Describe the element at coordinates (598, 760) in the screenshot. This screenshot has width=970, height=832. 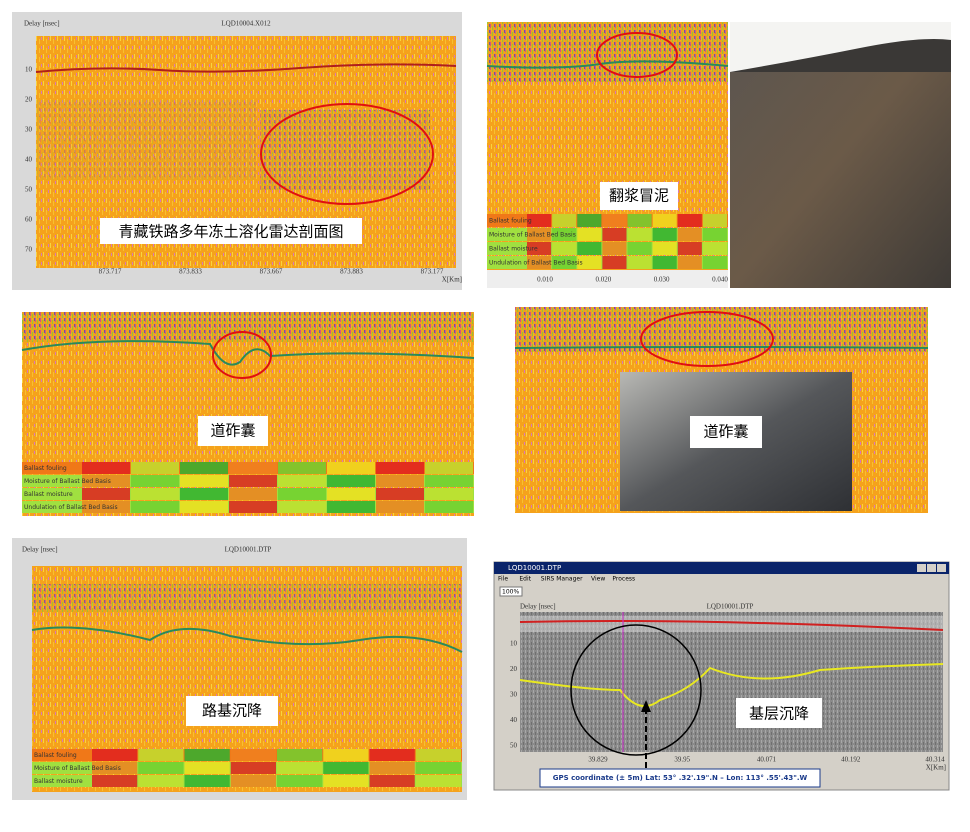
I see `x-tick-label: 39.829` at that location.